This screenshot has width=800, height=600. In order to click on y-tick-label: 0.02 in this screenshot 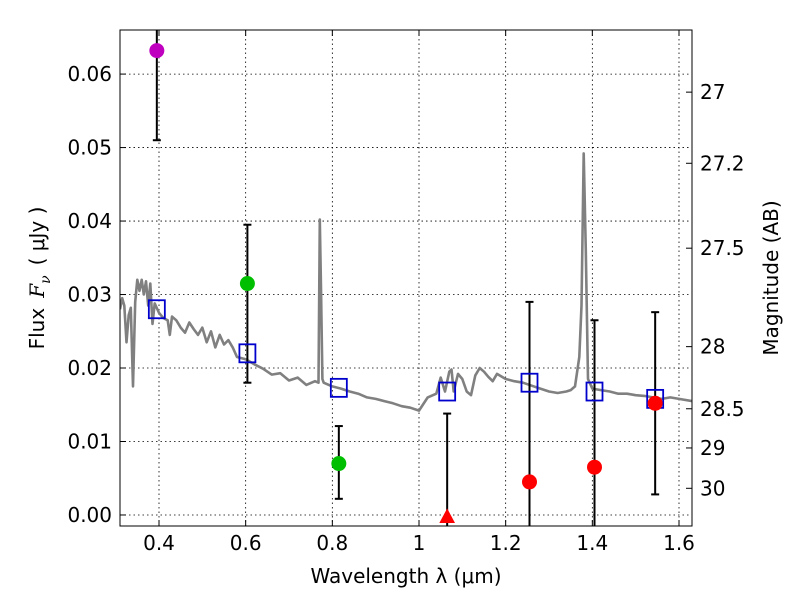, I will do `click(89, 368)`.